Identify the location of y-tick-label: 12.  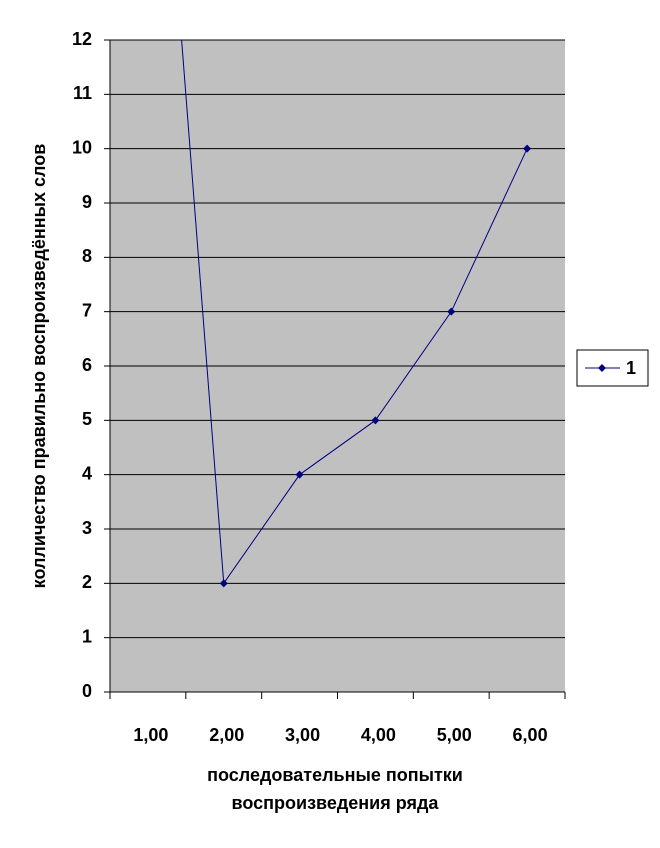
(82, 39).